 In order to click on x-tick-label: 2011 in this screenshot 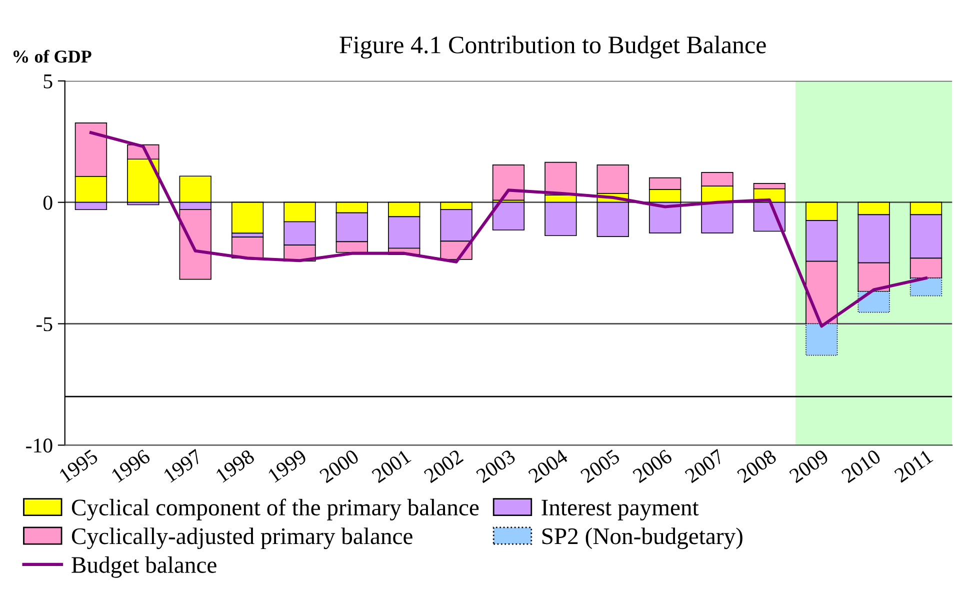, I will do `click(914, 466)`.